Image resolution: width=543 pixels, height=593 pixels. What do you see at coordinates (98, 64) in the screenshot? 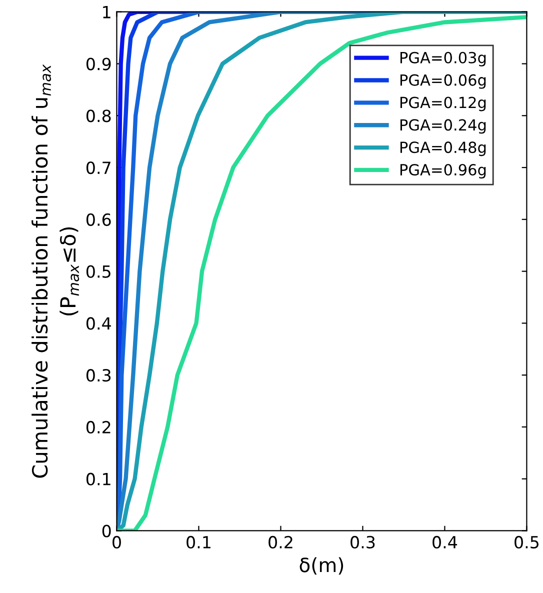
I see `y-tick-label: 0.9` at bounding box center [98, 64].